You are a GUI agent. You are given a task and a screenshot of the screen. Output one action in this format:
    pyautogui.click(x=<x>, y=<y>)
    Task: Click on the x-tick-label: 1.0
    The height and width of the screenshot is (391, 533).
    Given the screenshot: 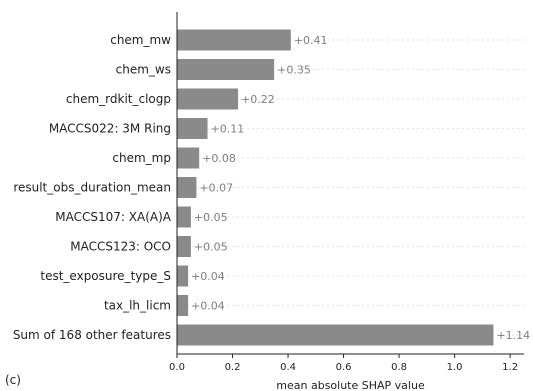 What is the action you would take?
    pyautogui.click(x=455, y=367)
    